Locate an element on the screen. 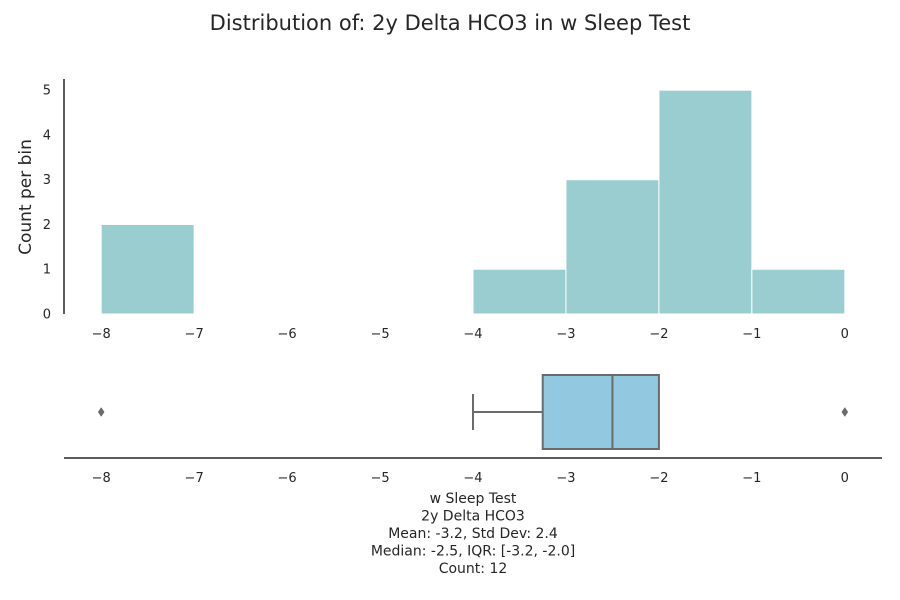 The width and height of the screenshot is (900, 600). histogram-y-tick-label: 2 is located at coordinates (47, 225).